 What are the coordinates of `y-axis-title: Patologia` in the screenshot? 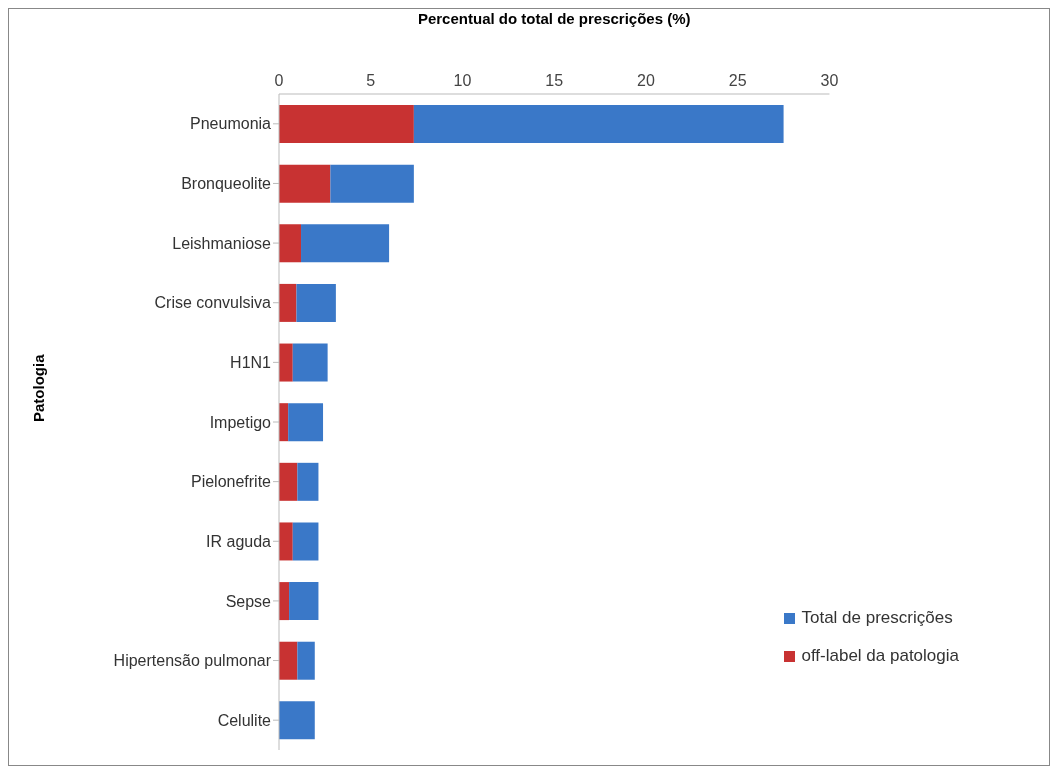 It's located at (39, 387).